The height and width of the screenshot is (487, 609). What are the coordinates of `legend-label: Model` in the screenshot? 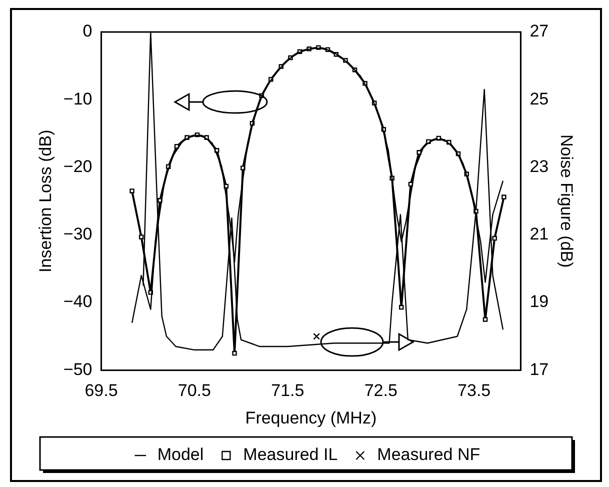 It's located at (180, 454).